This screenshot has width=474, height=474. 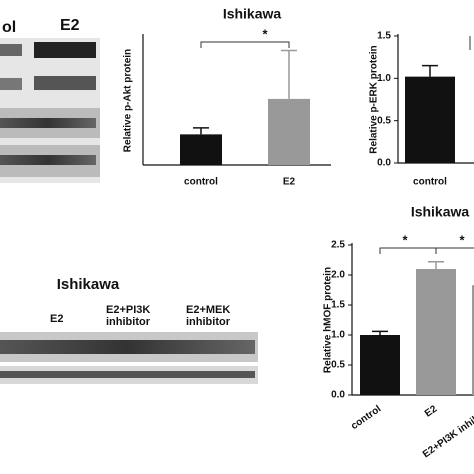 I want to click on y-axis-label: Relative p-Akt protein, so click(x=128, y=100).